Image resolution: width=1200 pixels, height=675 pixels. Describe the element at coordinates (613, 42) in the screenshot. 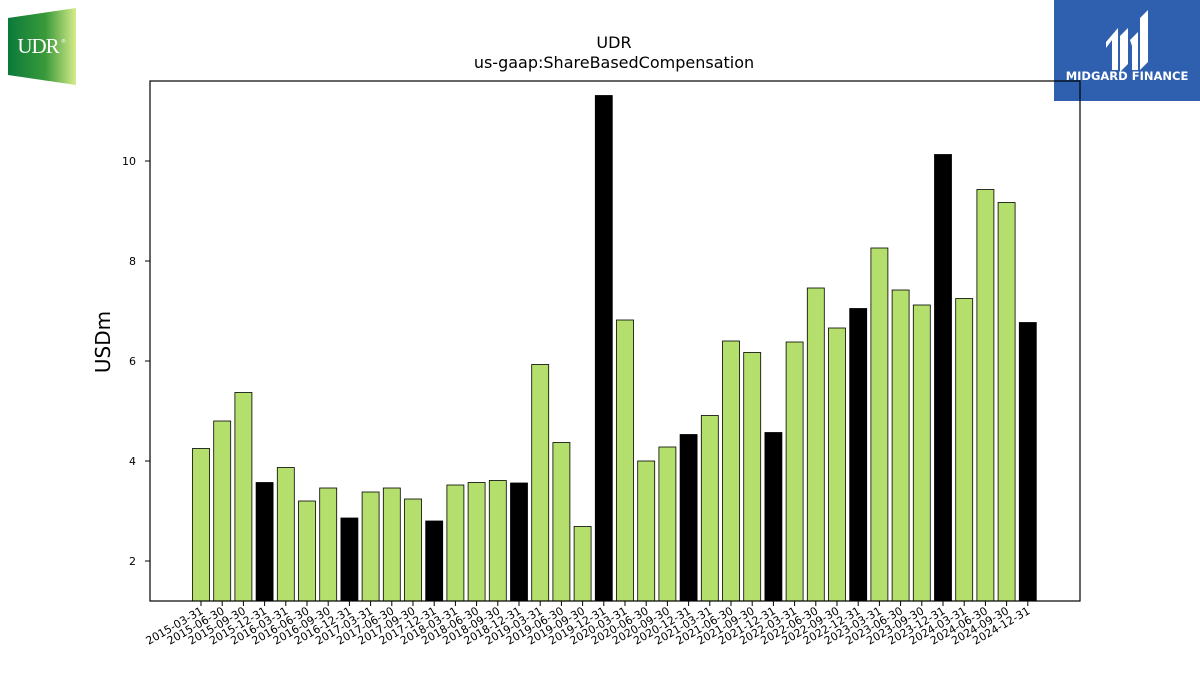

I see `chart-title: UDR` at that location.